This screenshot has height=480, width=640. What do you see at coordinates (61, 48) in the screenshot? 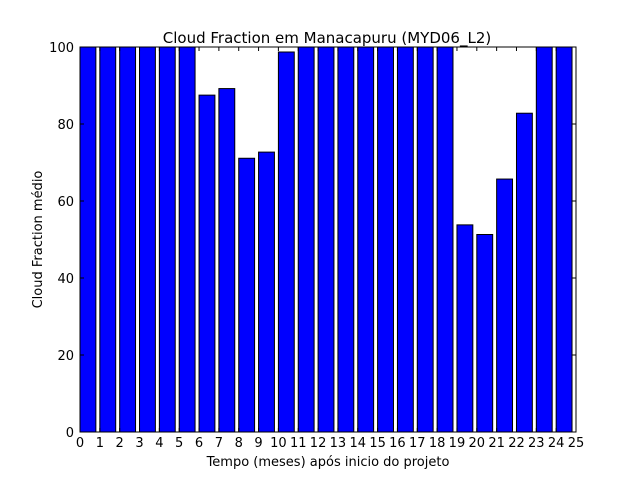
I see `y-tick-label-100: 100` at bounding box center [61, 48].